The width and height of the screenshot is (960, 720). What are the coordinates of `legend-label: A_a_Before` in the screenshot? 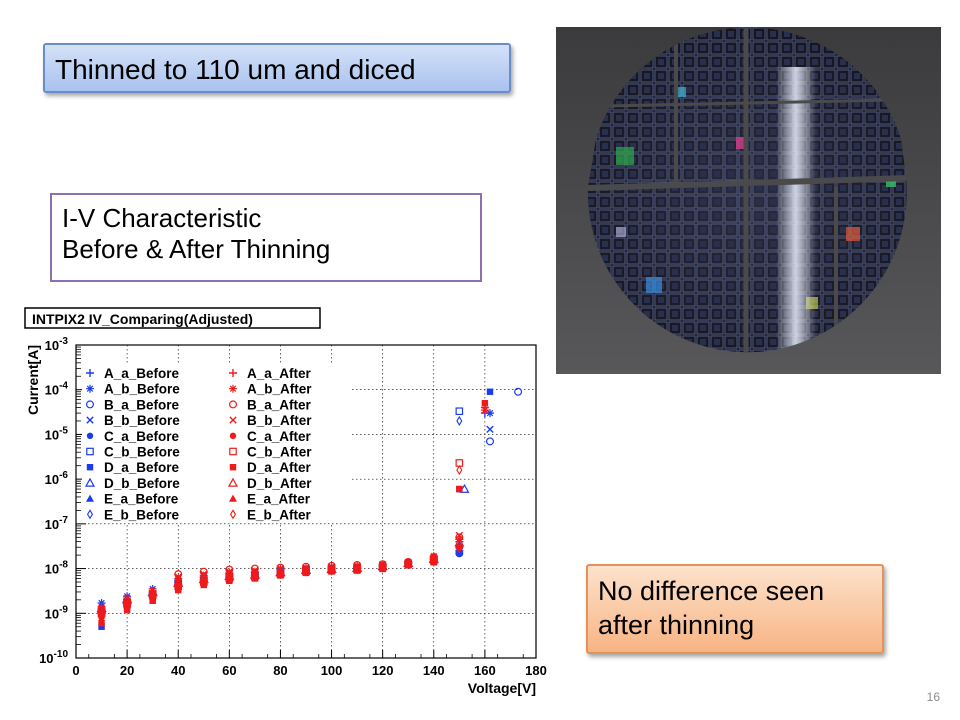 It's located at (142, 373).